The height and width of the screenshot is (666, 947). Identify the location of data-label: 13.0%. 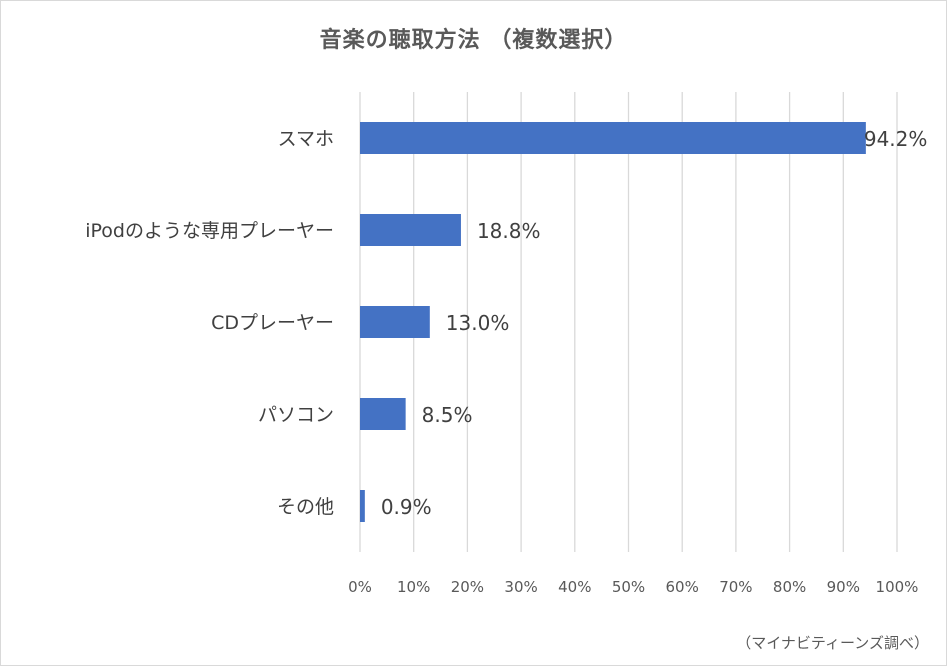
(478, 323).